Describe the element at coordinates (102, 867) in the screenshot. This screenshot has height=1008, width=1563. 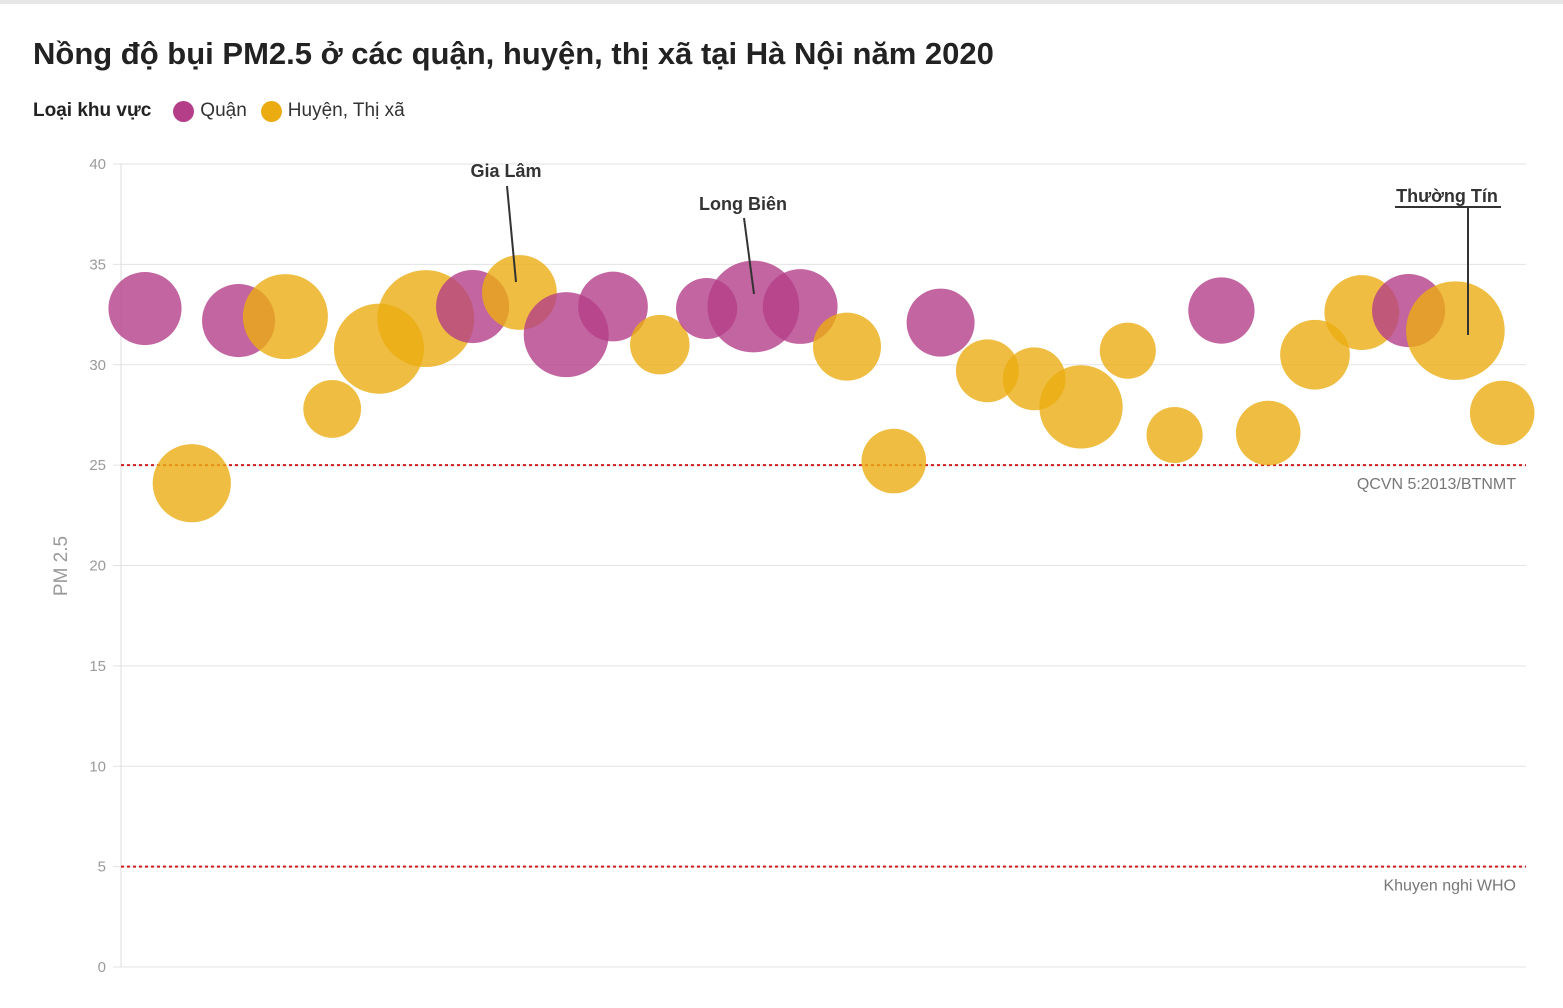
I see `y-tick-label: 5` at that location.